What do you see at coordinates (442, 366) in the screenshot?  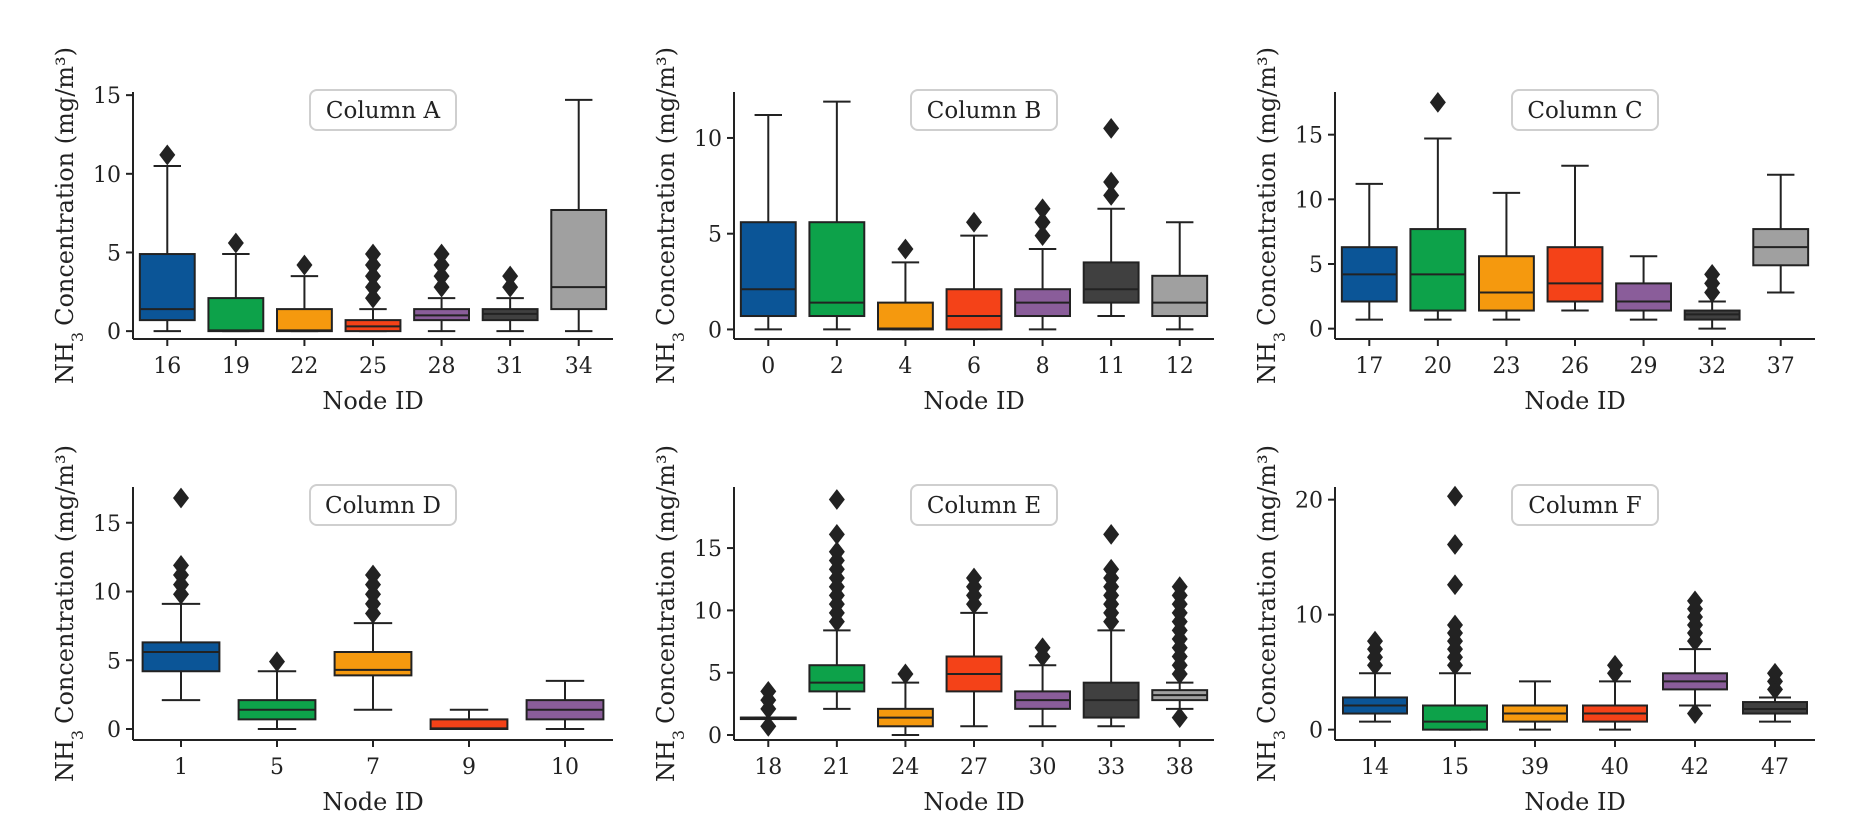 I see `x-tick-label: 28` at bounding box center [442, 366].